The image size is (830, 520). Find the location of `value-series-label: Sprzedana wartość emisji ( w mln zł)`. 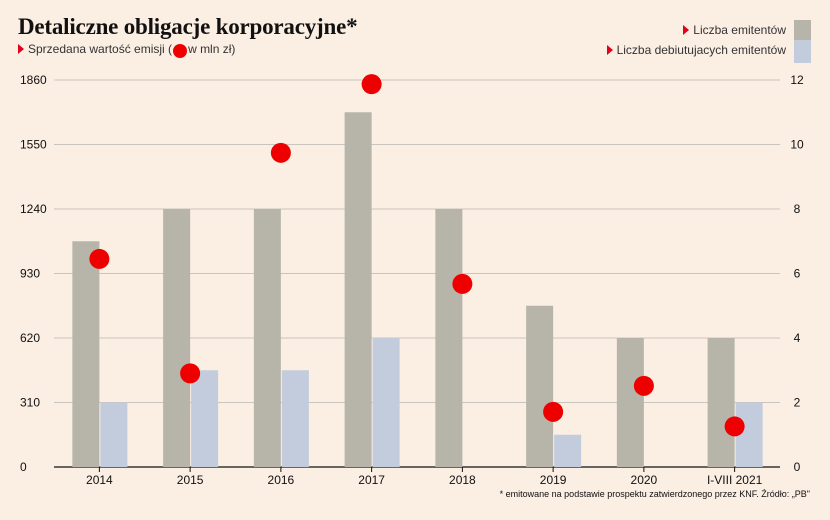

value-series-label: Sprzedana wartość emisji ( w mln zł) is located at coordinates (127, 50).